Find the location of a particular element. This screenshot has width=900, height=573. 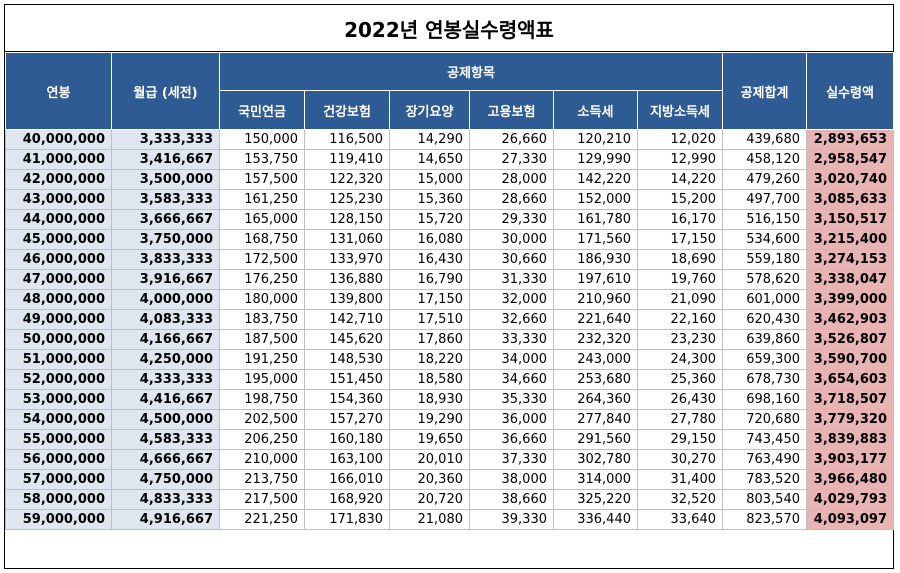

net-cell: 4,029,793 is located at coordinates (850, 499).